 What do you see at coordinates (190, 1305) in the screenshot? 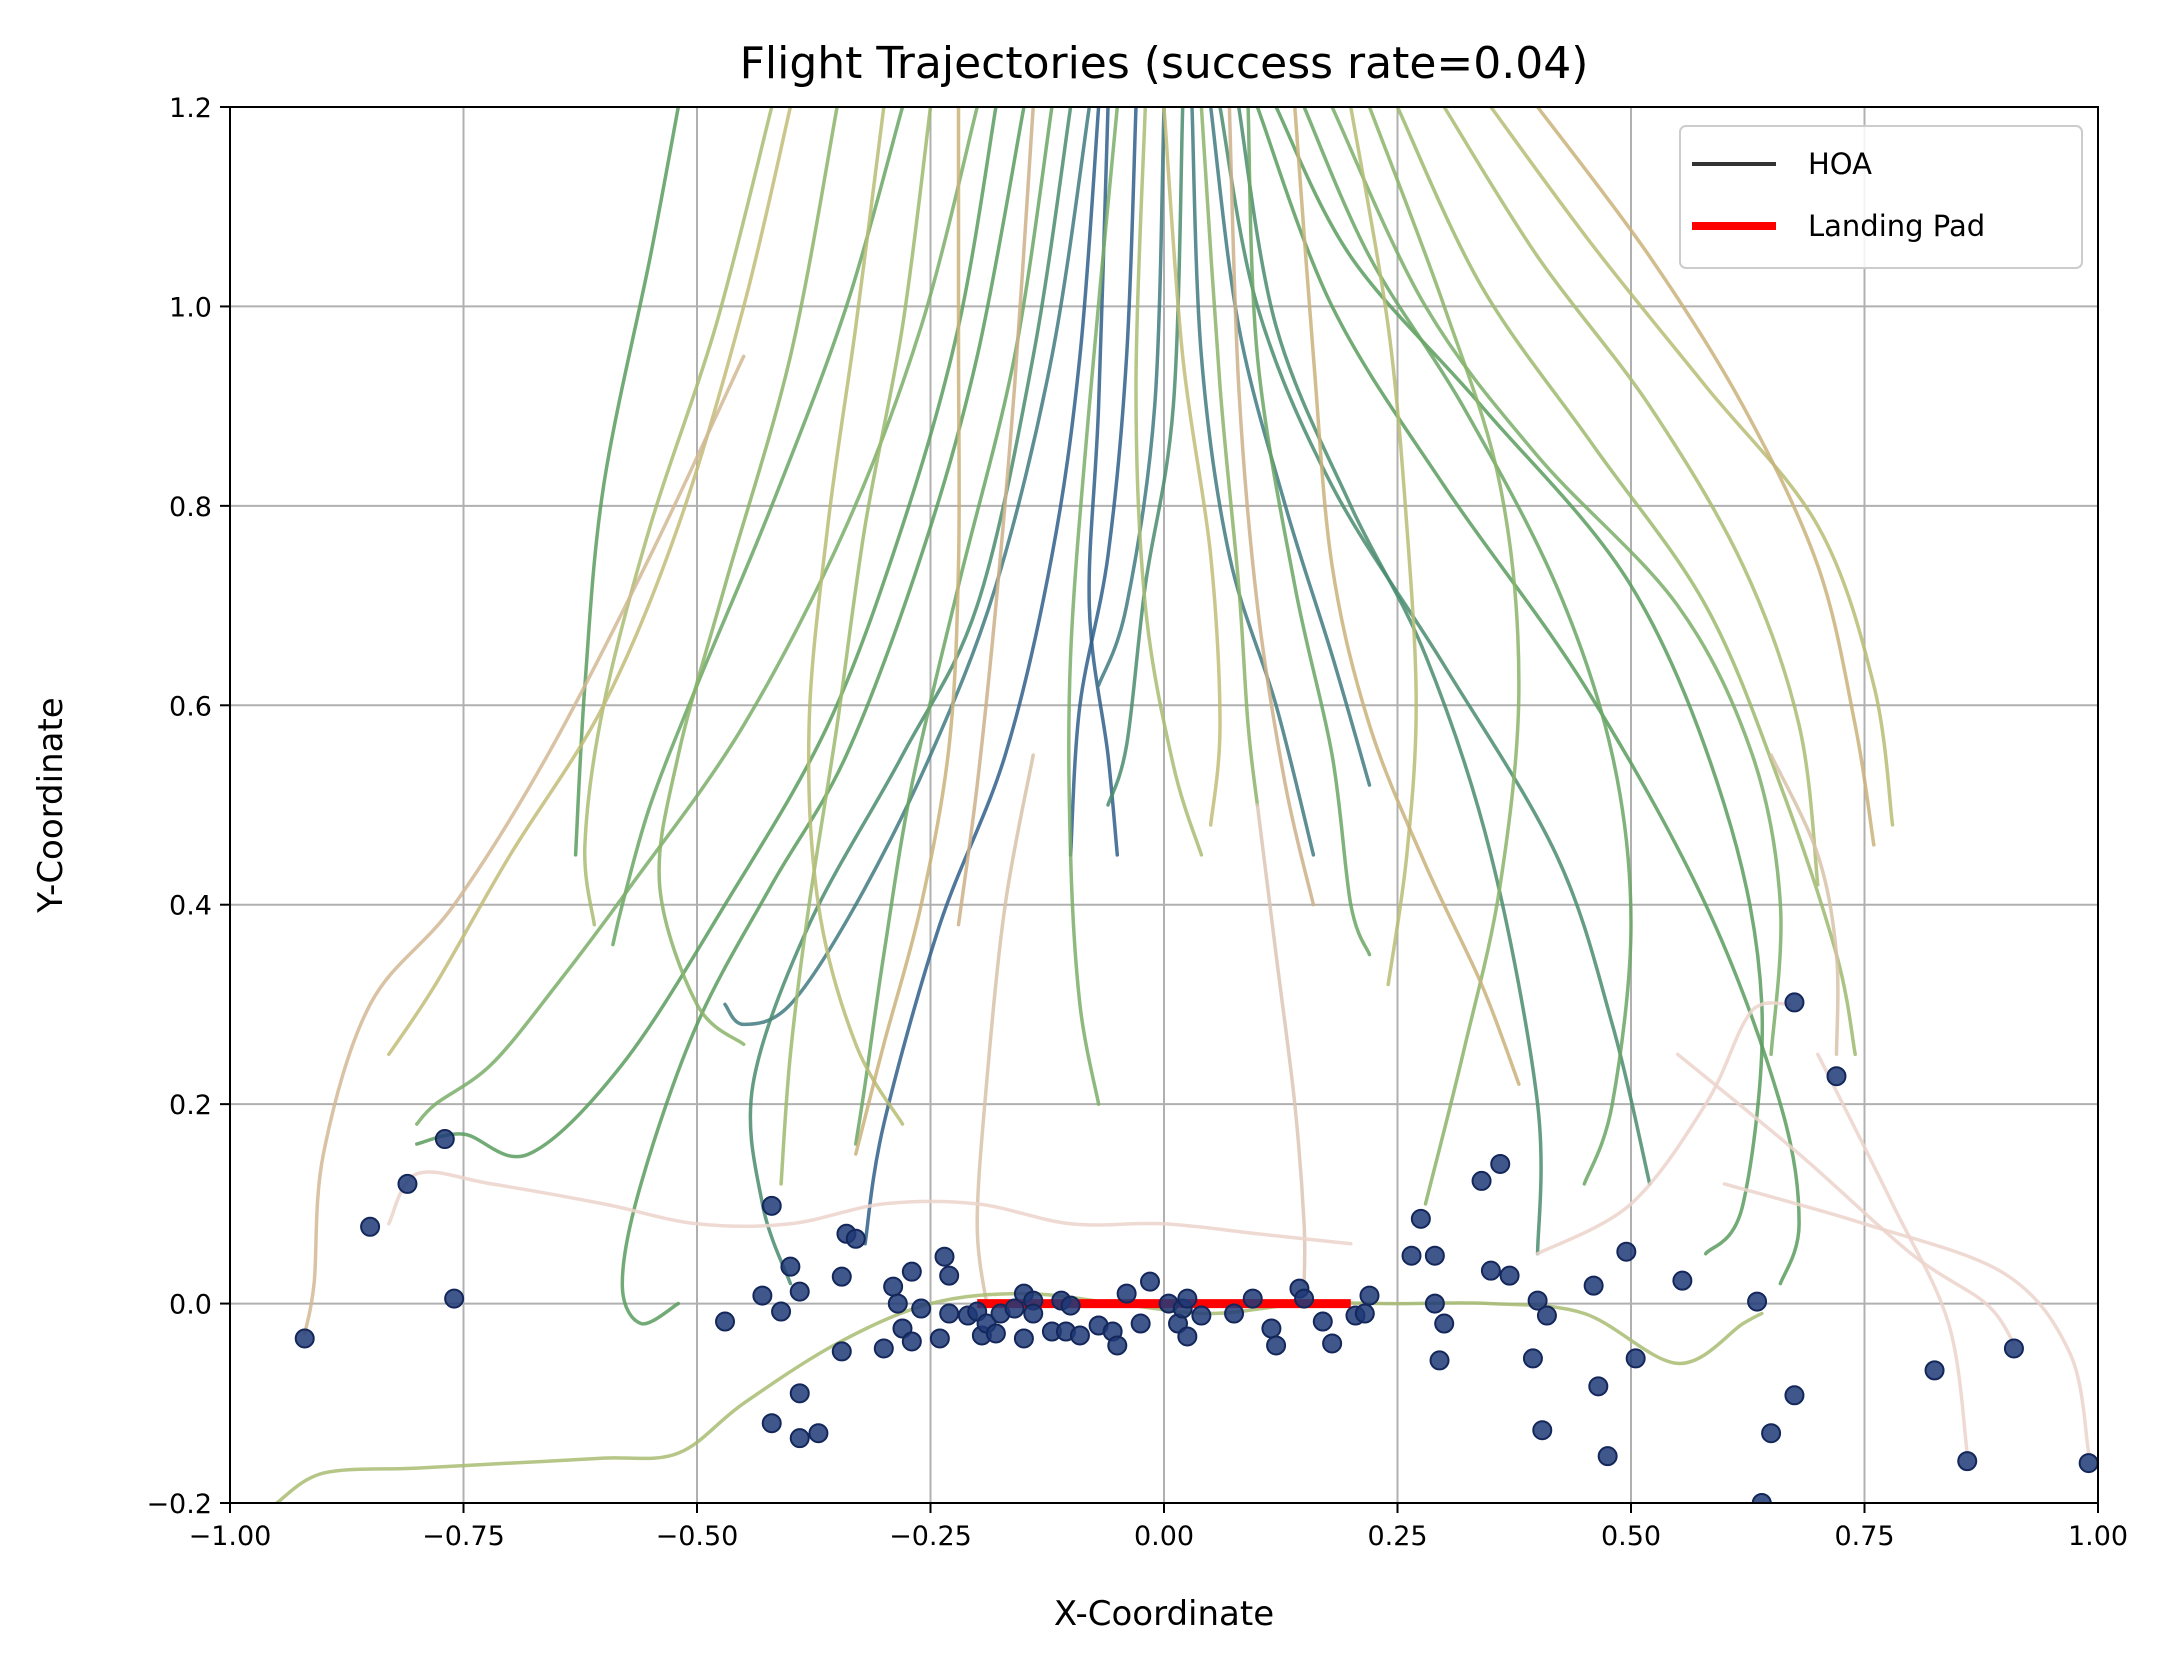
I see `y-tick-label: 0.0` at bounding box center [190, 1305].